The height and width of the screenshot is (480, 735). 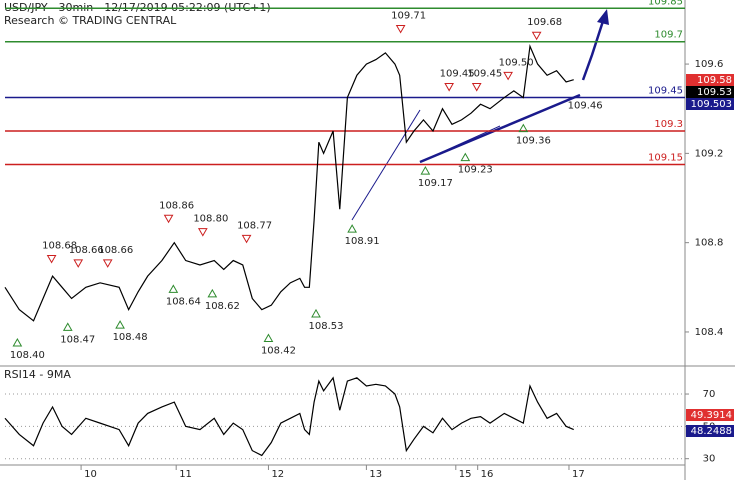 I want to click on high-label: 109.71, so click(x=408, y=16).